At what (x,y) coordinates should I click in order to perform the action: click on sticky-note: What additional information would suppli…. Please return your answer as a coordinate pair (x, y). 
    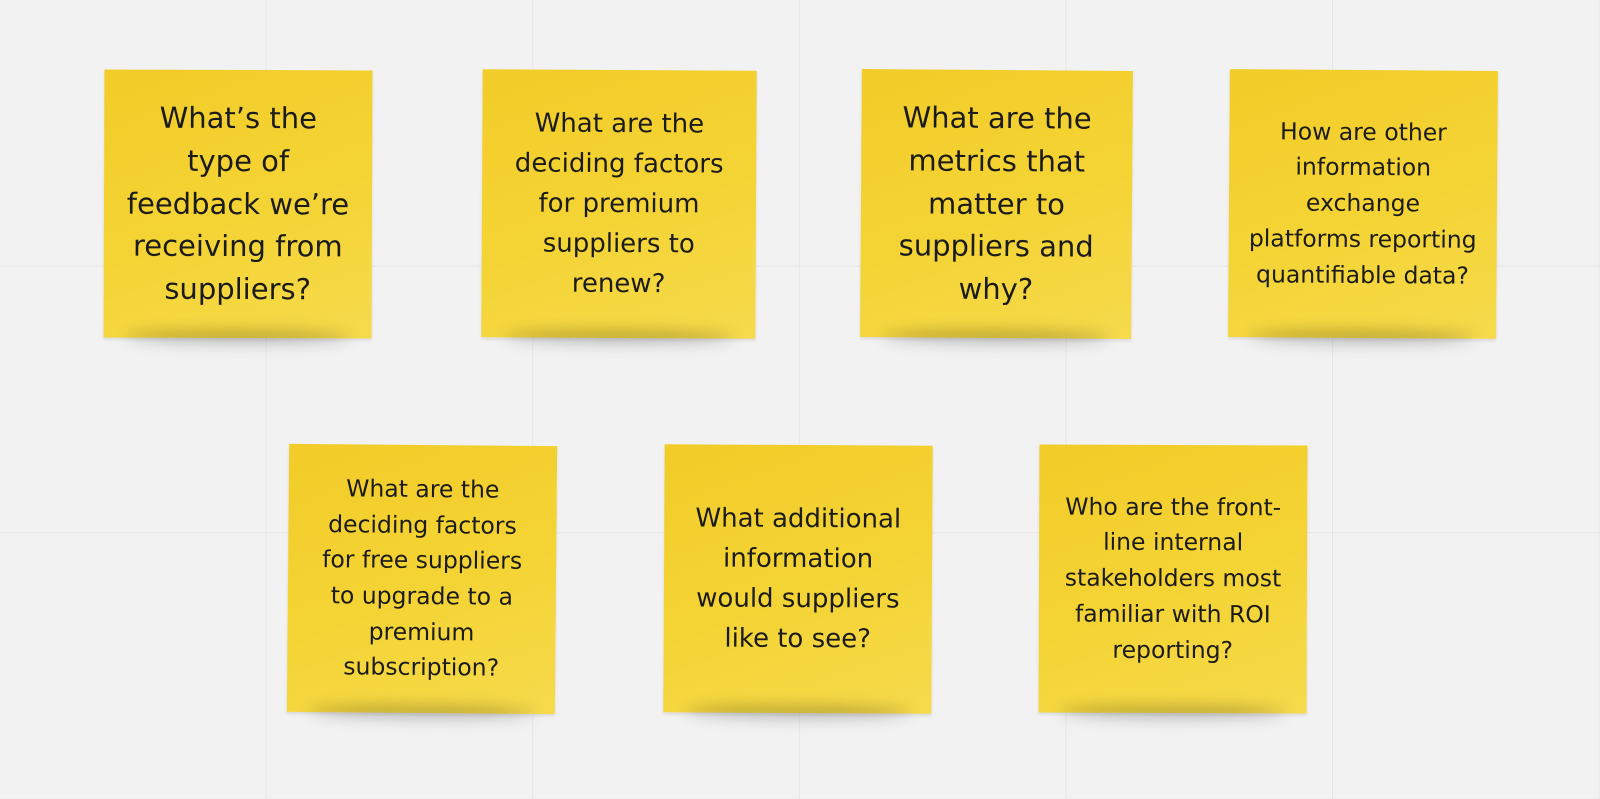
    Looking at the image, I should click on (798, 579).